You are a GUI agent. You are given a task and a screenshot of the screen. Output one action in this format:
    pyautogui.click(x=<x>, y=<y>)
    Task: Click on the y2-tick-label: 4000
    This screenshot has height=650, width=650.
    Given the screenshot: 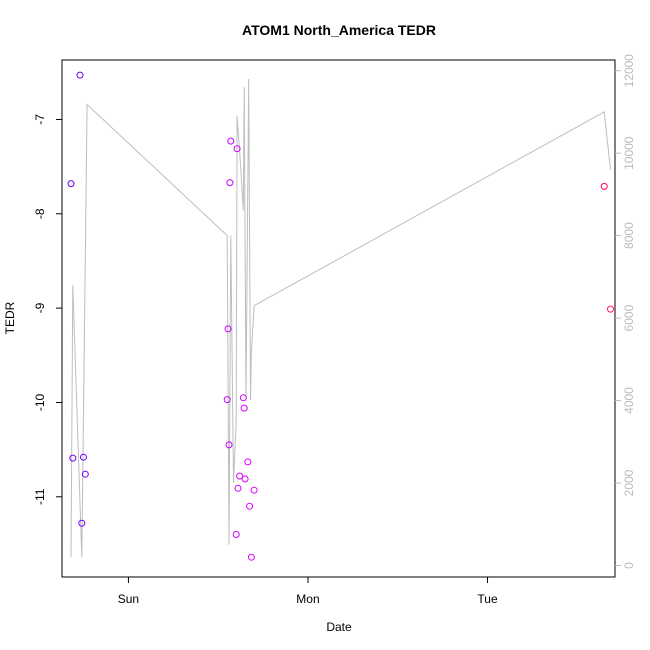 What is the action you would take?
    pyautogui.click(x=629, y=400)
    